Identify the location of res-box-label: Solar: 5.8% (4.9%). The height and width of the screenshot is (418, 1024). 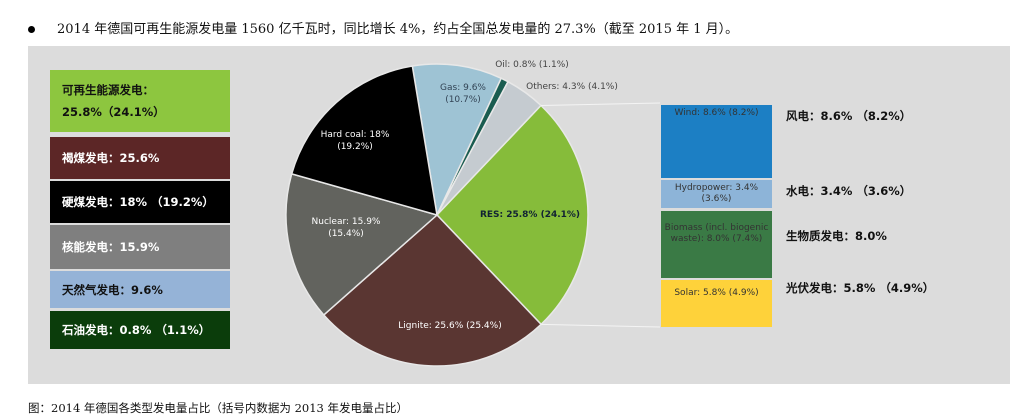
(716, 293).